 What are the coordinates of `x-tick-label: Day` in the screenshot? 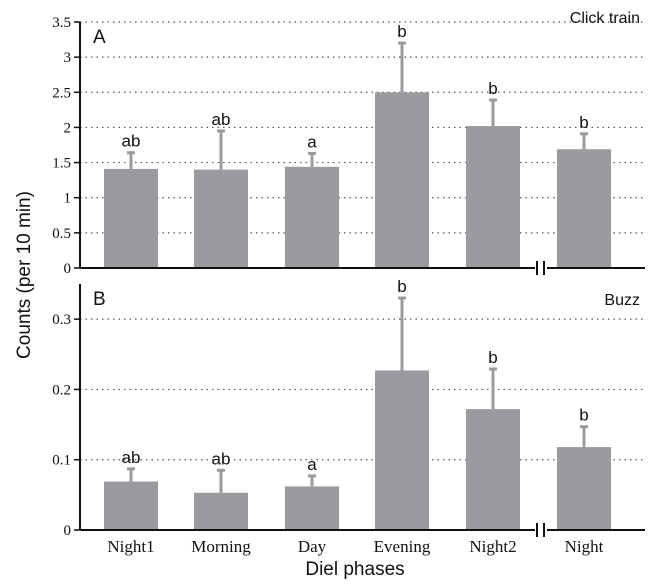 It's located at (312, 546).